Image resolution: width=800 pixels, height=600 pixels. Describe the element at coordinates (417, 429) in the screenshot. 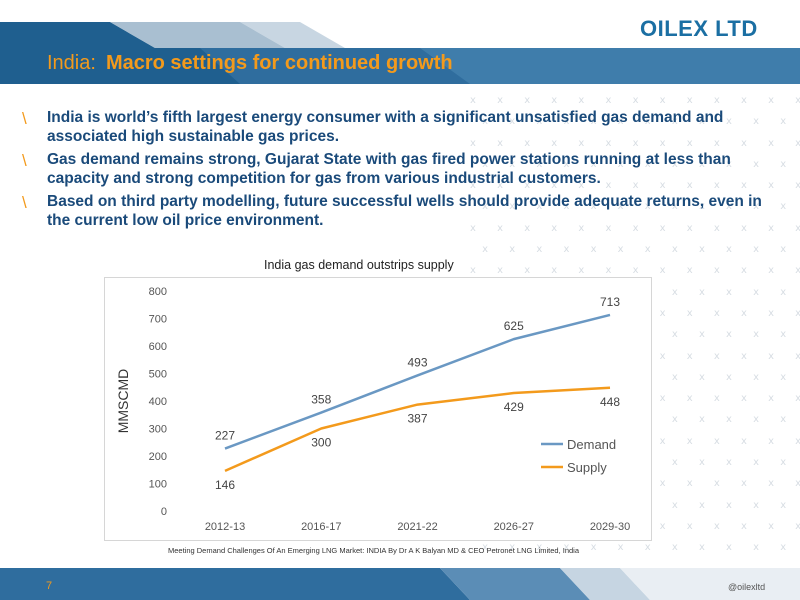

I see `series-line-supply` at that location.